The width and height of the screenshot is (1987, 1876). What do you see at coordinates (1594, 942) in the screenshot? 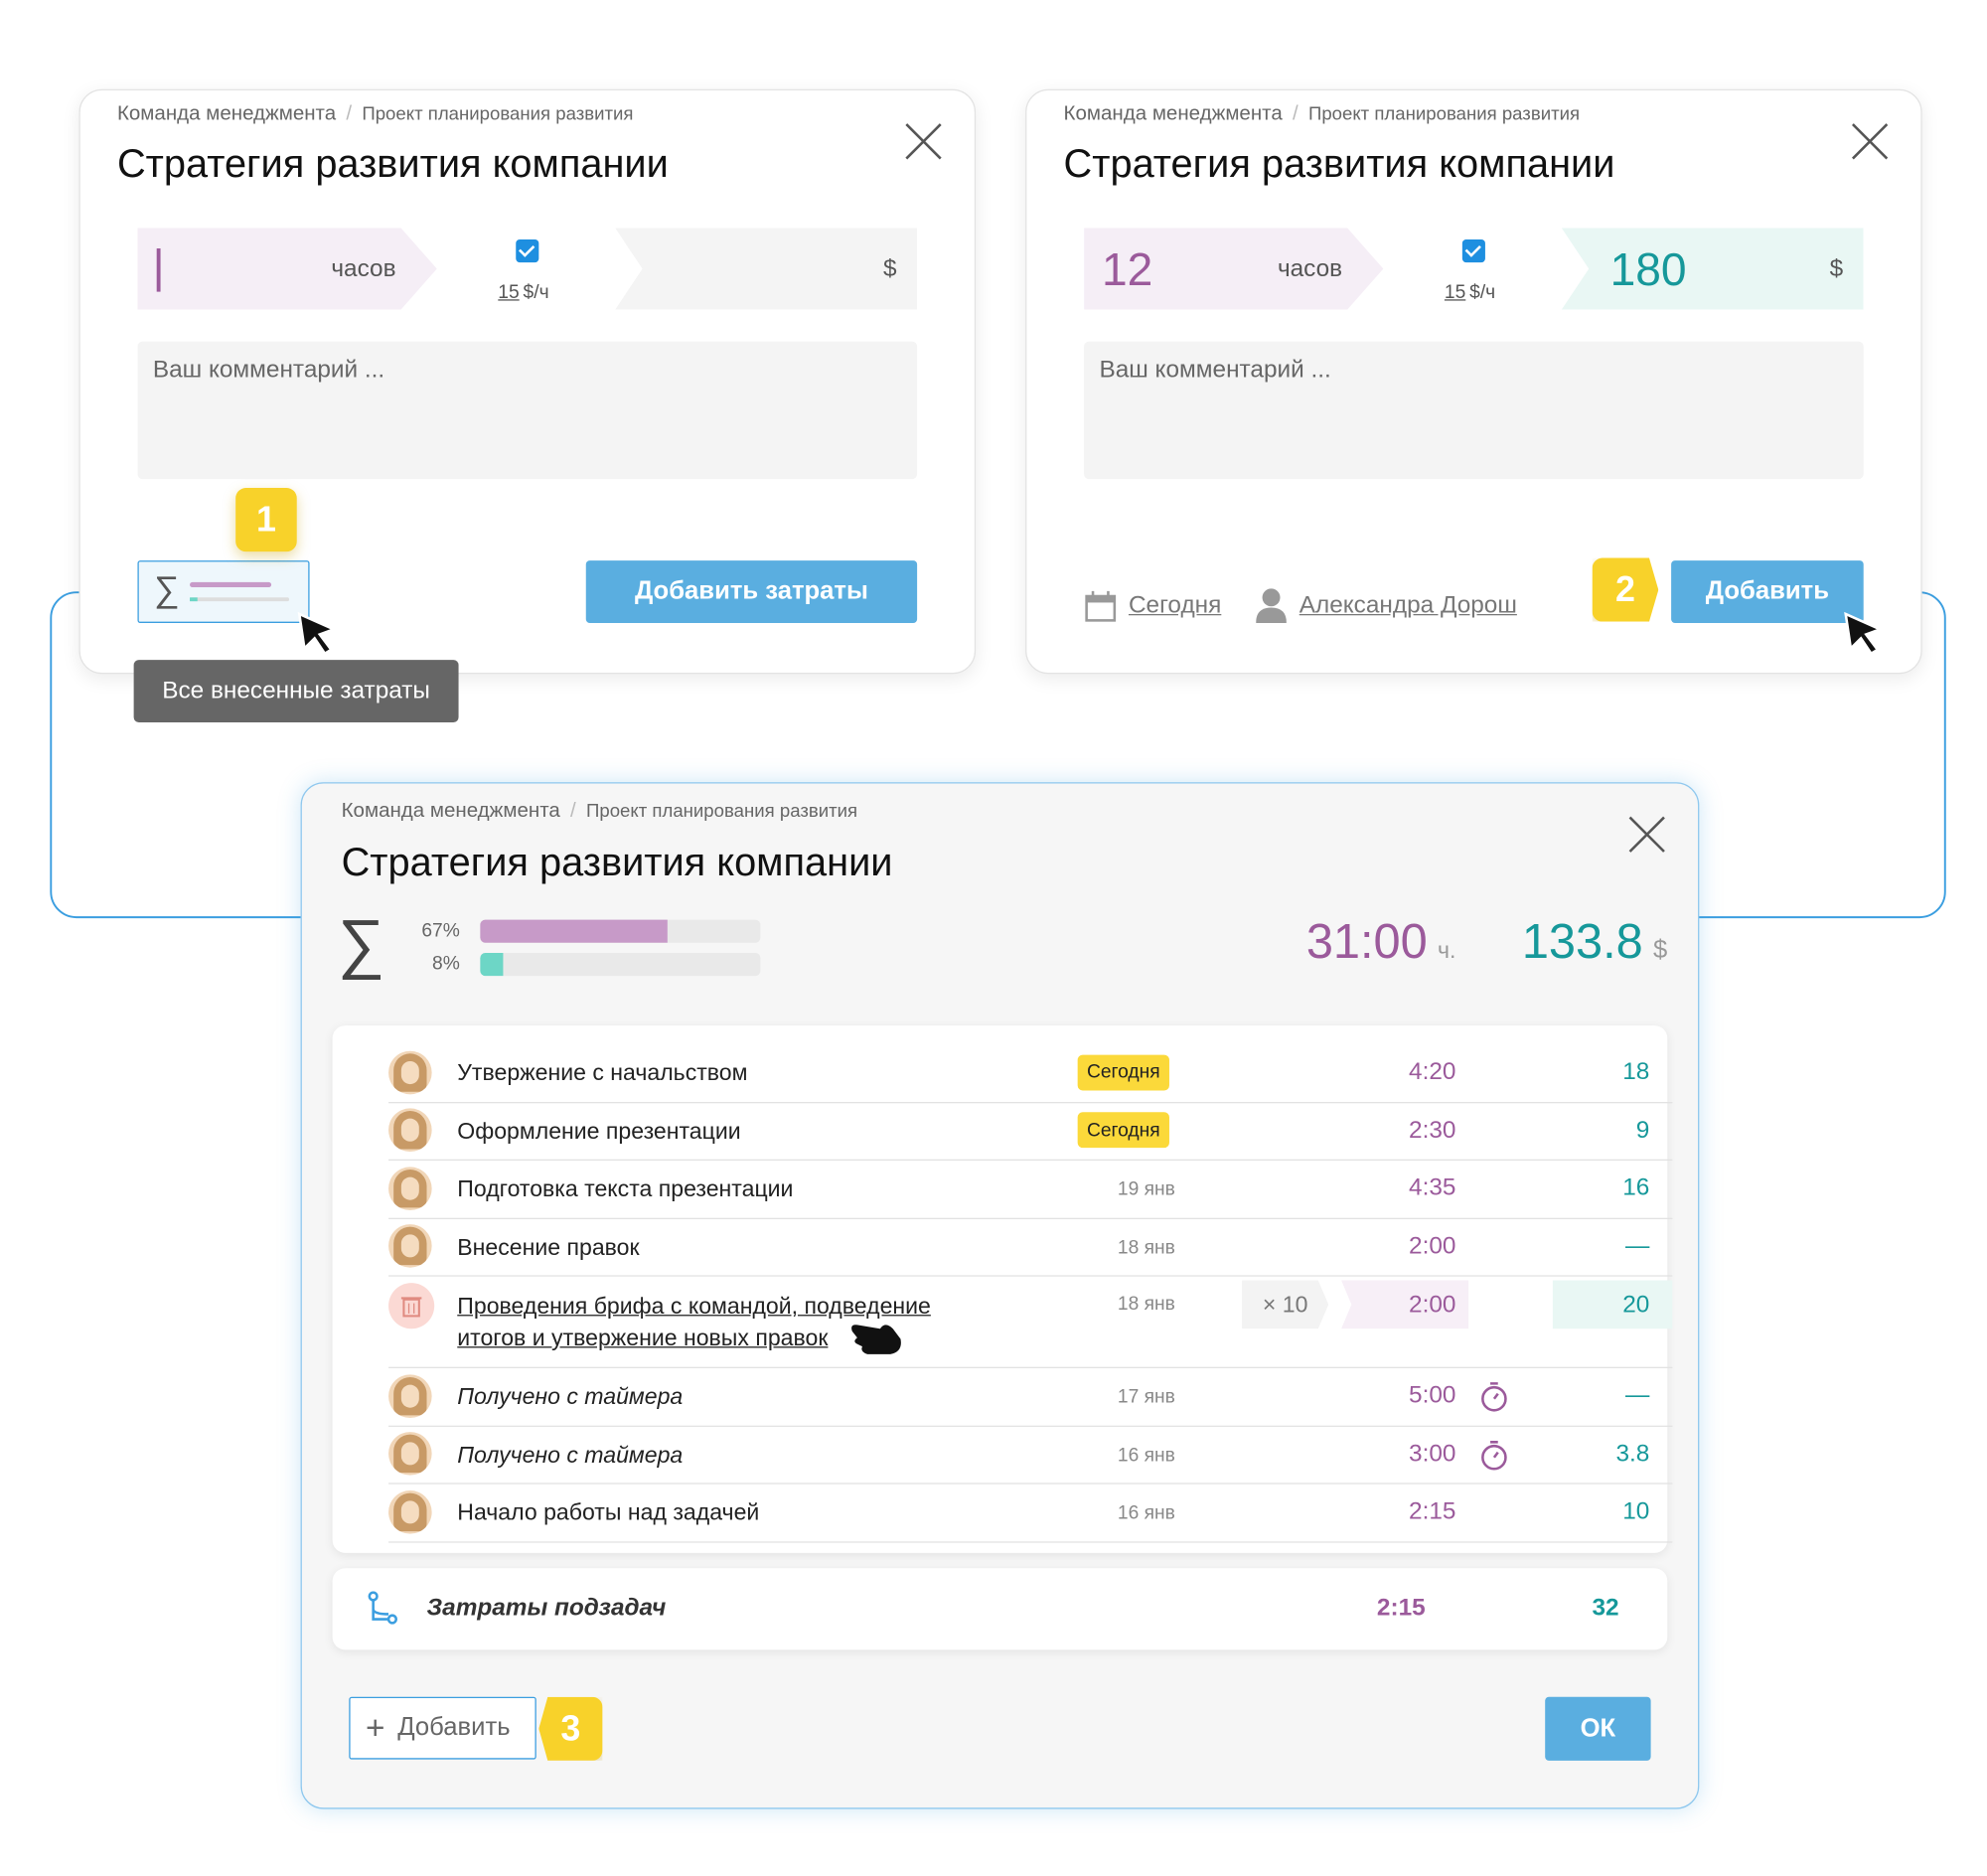
I see `total-amount: 133.8 $` at bounding box center [1594, 942].